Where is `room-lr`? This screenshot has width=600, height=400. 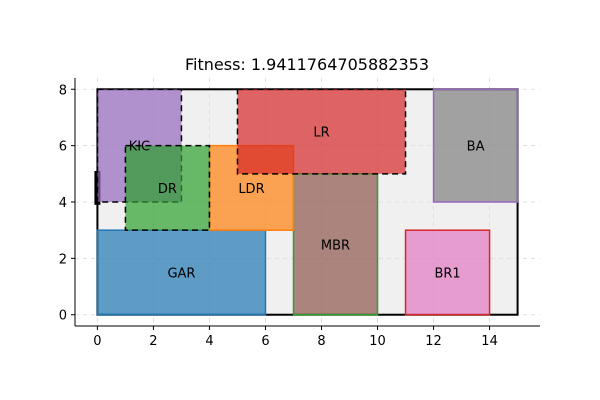
room-lr is located at coordinates (321, 131).